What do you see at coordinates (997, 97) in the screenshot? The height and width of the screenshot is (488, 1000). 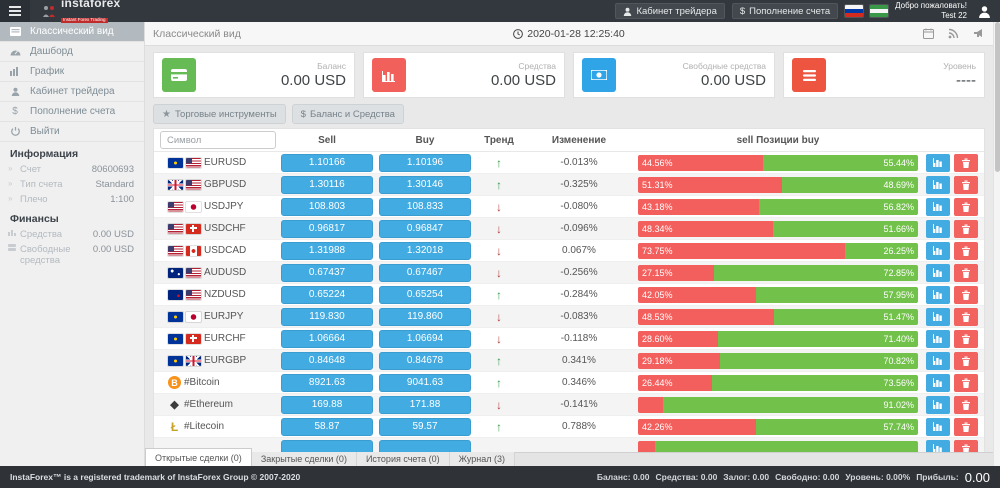 I see `scrollbar-thumb` at bounding box center [997, 97].